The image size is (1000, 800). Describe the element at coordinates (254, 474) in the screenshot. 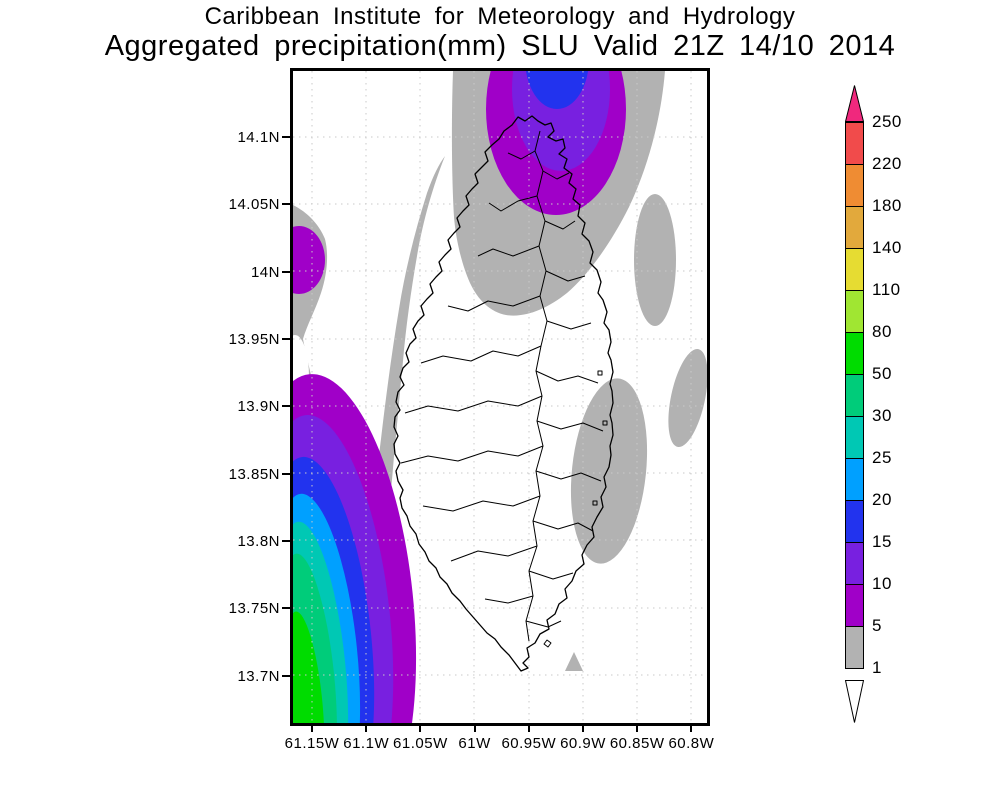

I see `lat-tick-label: 13.85N` at that location.